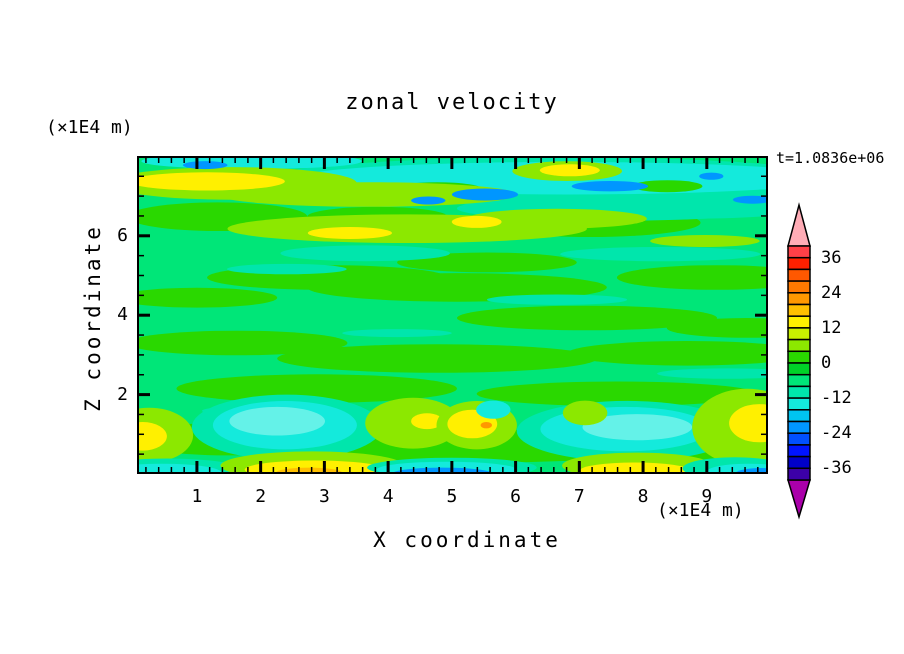 The width and height of the screenshot is (904, 654). Describe the element at coordinates (836, 398) in the screenshot. I see `colorbar-tick-label: -12` at that location.